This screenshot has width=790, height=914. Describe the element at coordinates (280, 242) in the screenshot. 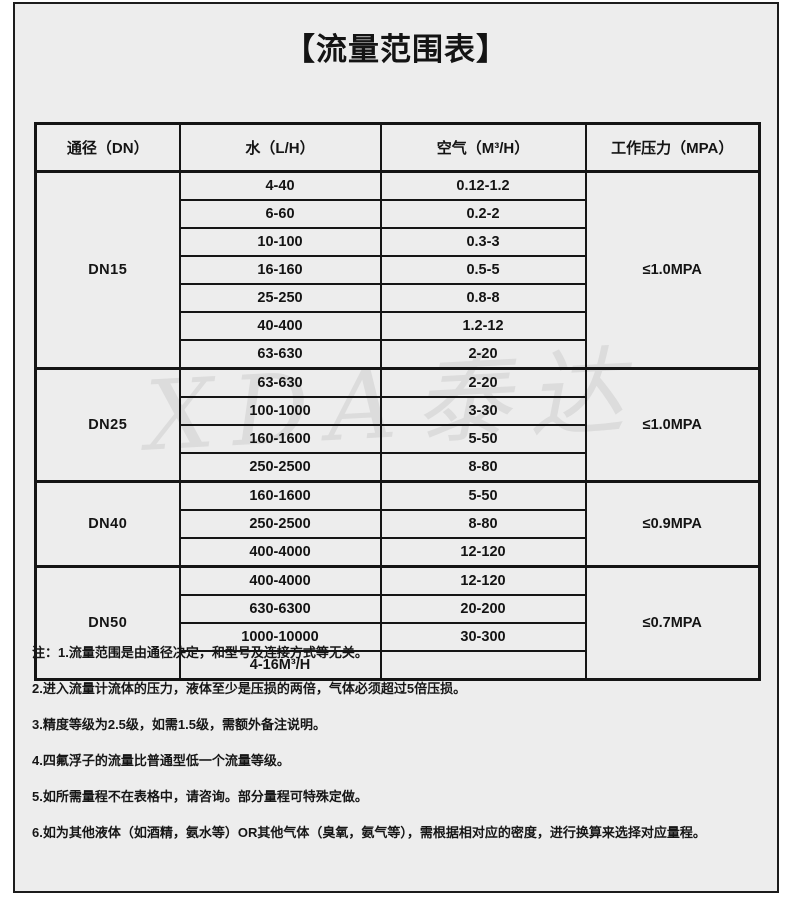

I see `water-range-cell: 10-100` at that location.